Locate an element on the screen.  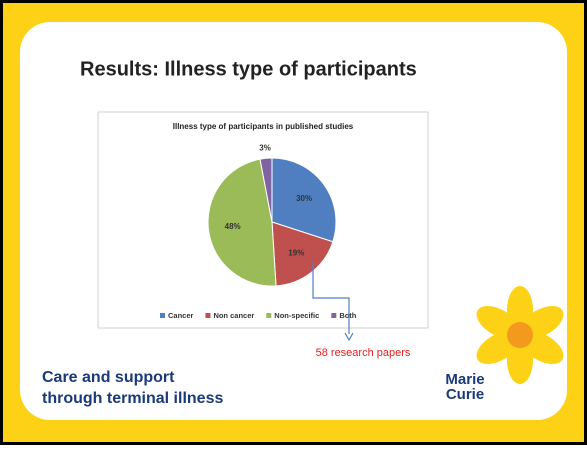
tagline: Care and support is located at coordinates (108, 377).